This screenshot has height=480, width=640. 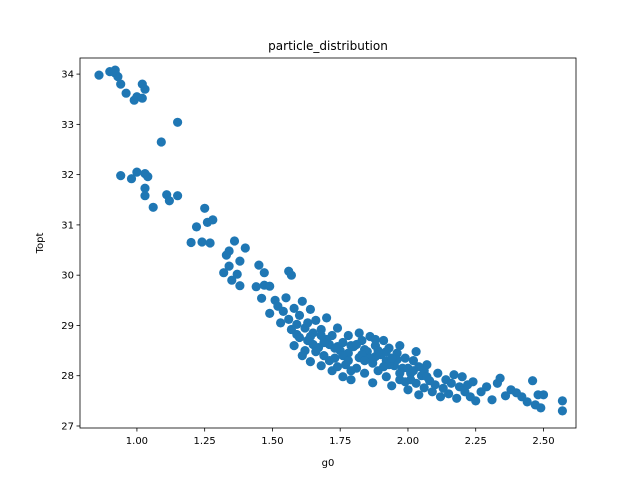 What do you see at coordinates (67, 426) in the screenshot?
I see `y-tick-label: 27` at bounding box center [67, 426].